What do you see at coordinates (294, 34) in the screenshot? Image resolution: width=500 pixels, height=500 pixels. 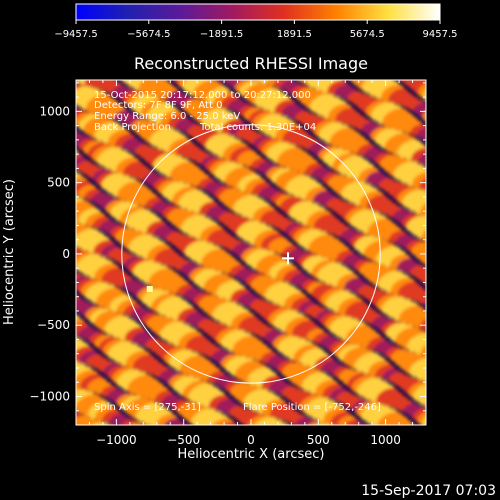 I see `colorbar-tick-label: 1891.5` at bounding box center [294, 34].